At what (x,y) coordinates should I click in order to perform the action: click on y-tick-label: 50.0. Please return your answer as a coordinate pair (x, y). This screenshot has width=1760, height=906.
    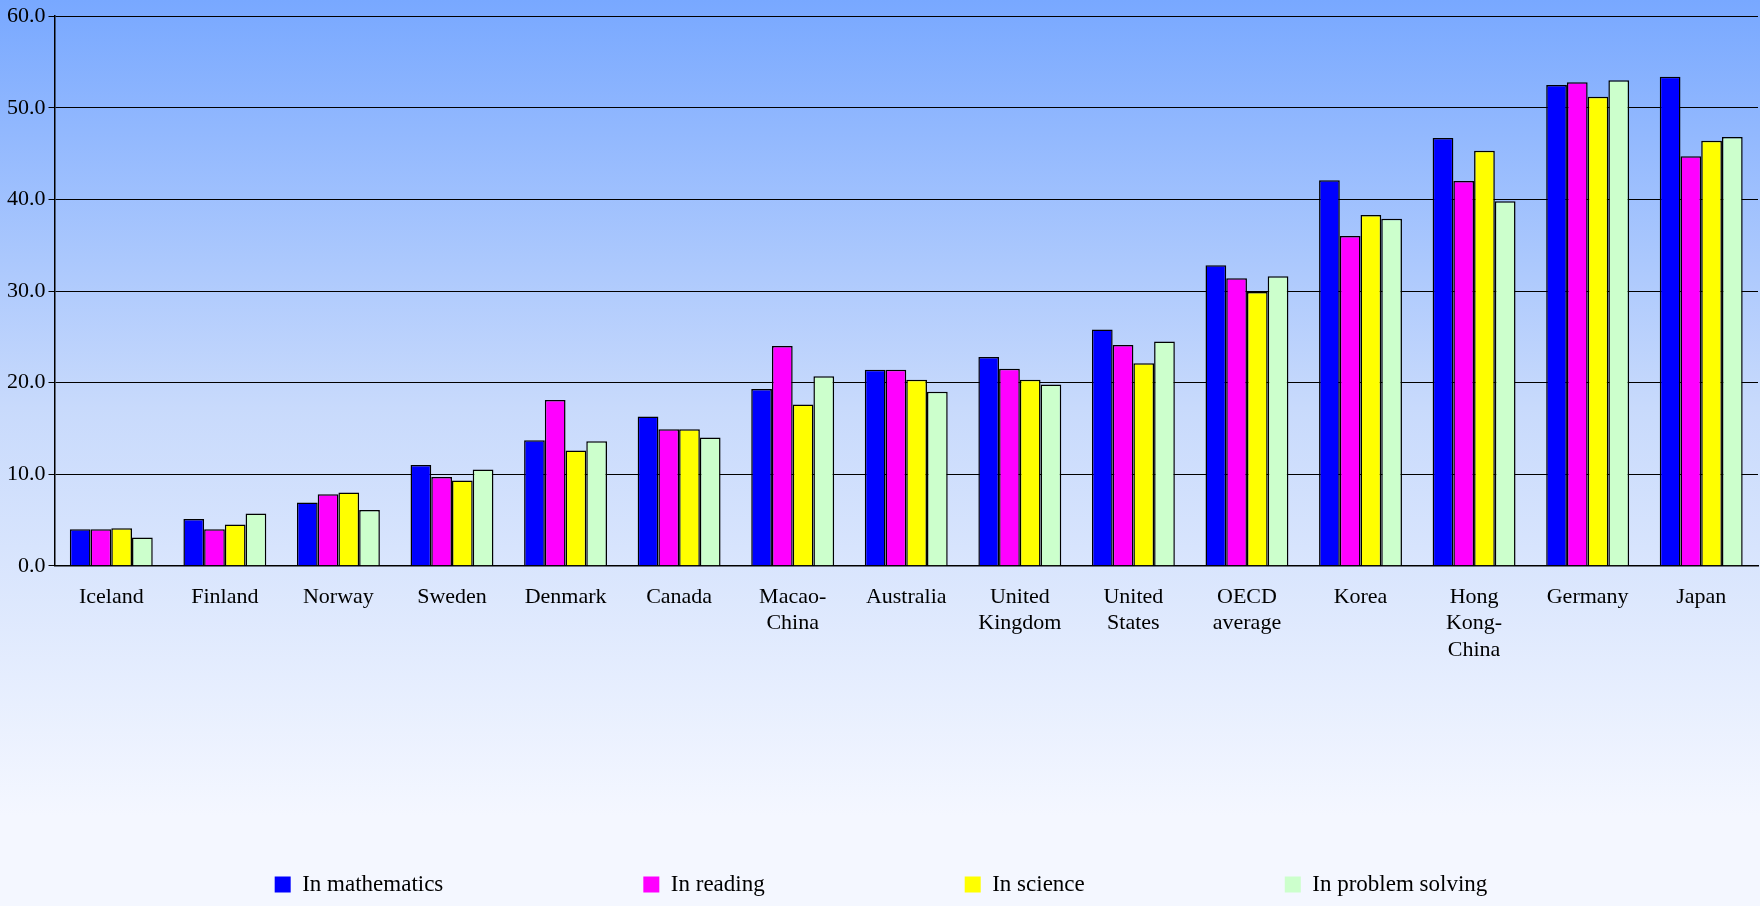
    Looking at the image, I should click on (26, 106).